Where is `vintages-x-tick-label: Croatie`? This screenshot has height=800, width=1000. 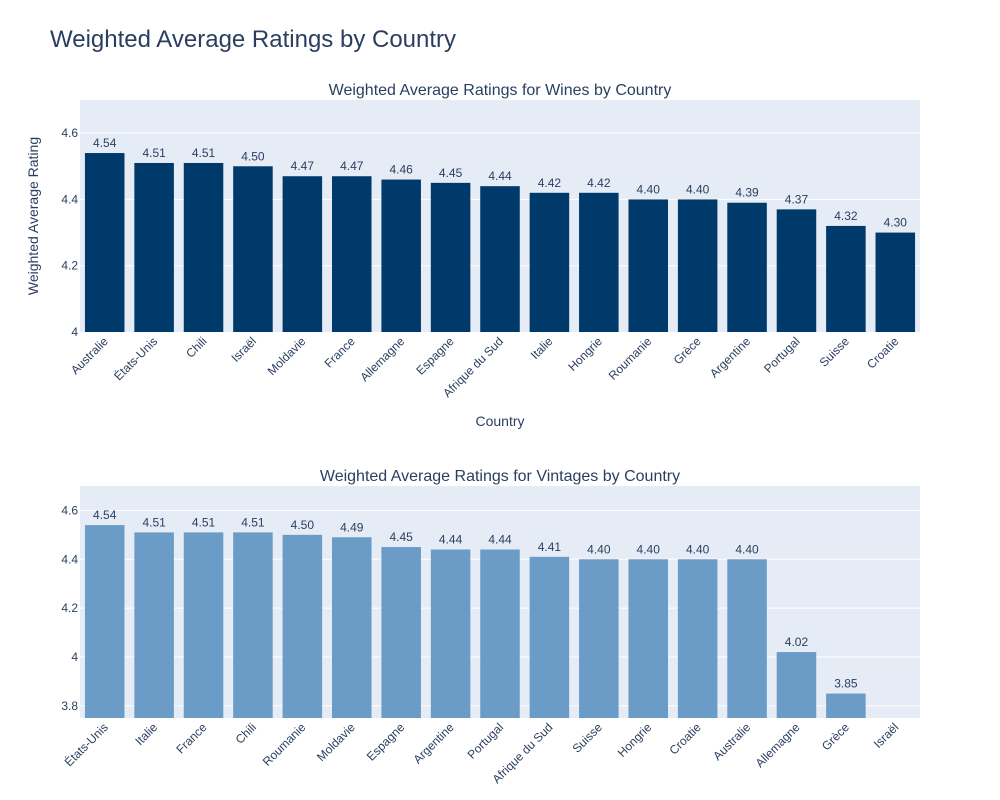
vintages-x-tick-label: Croatie is located at coordinates (685, 738).